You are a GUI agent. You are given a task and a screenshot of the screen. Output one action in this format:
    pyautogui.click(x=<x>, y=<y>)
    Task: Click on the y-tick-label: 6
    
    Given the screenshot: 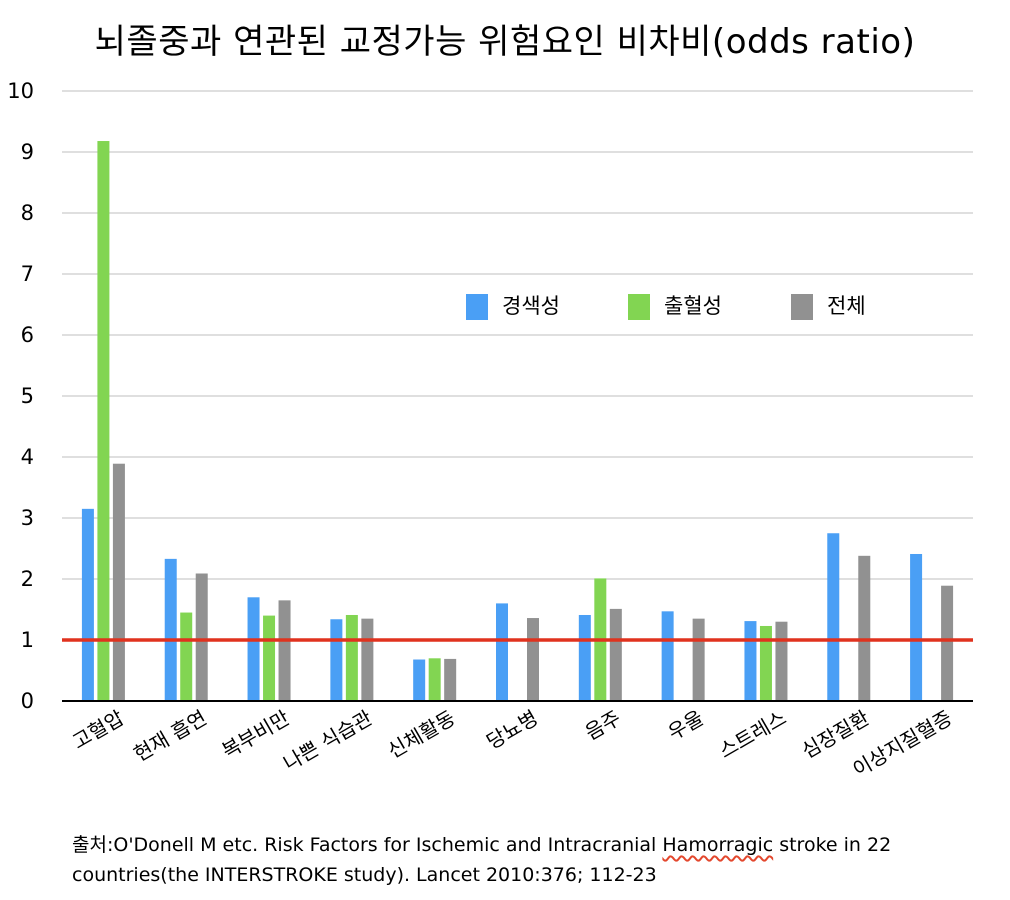 What is the action you would take?
    pyautogui.click(x=27, y=335)
    